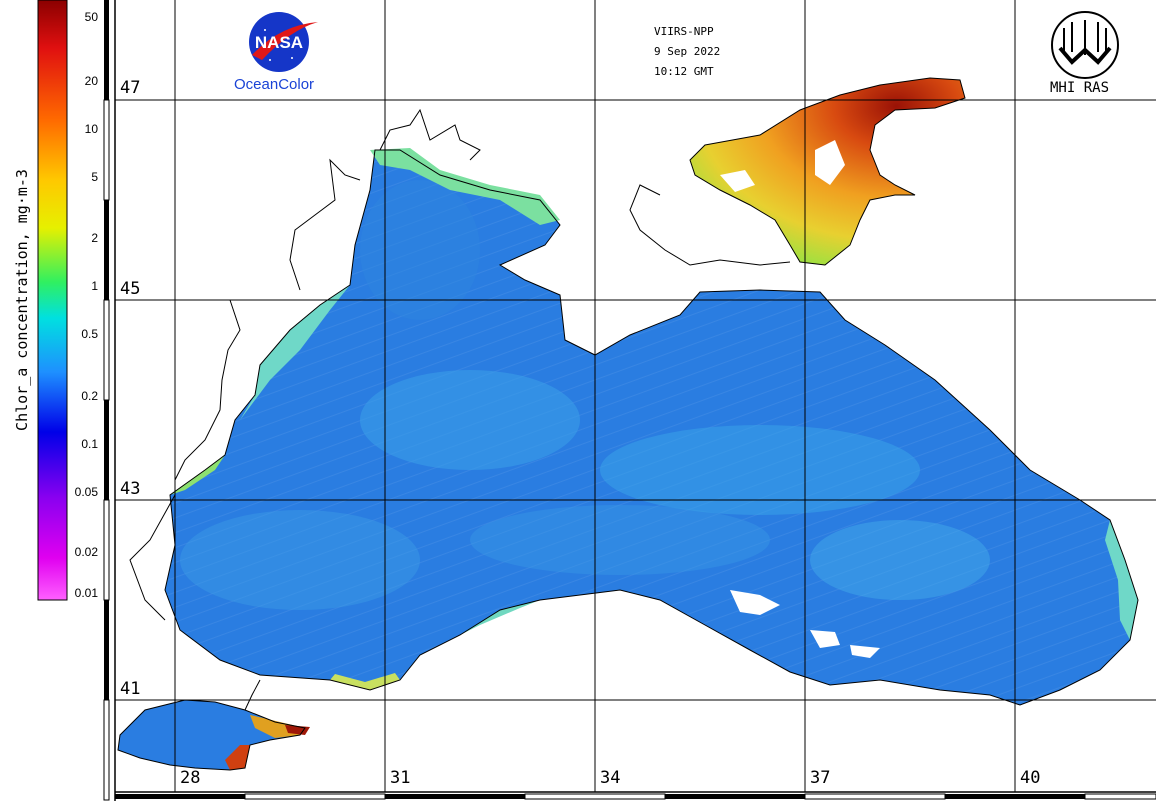 The height and width of the screenshot is (801, 1156). What do you see at coordinates (1030, 778) in the screenshot?
I see `lon-label-40: 40` at bounding box center [1030, 778].